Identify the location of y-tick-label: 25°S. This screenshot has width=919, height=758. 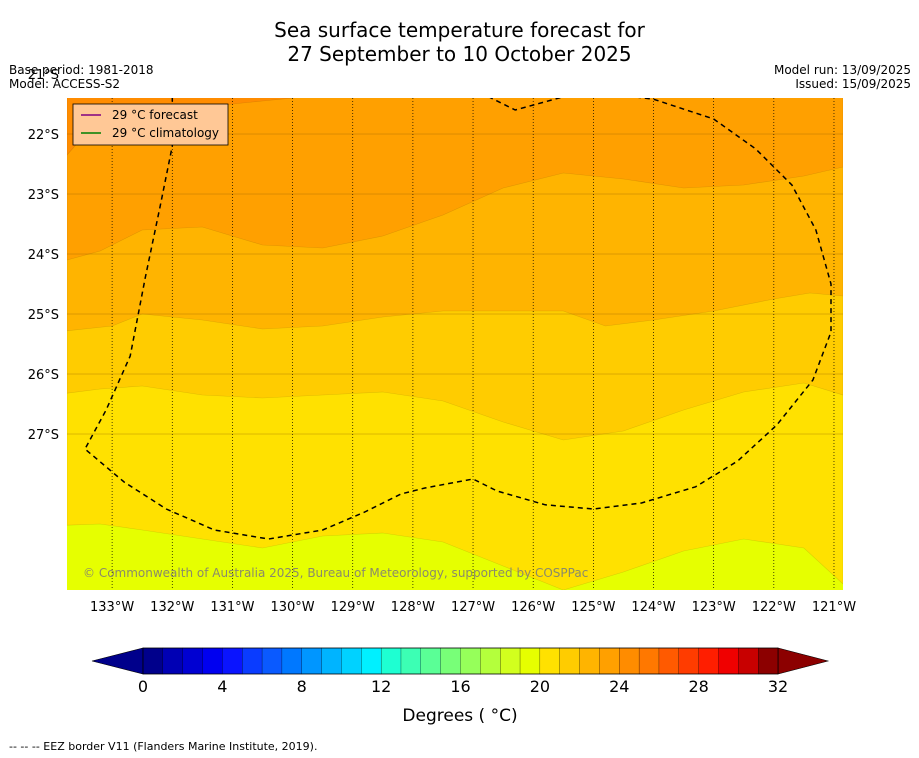
(43, 315).